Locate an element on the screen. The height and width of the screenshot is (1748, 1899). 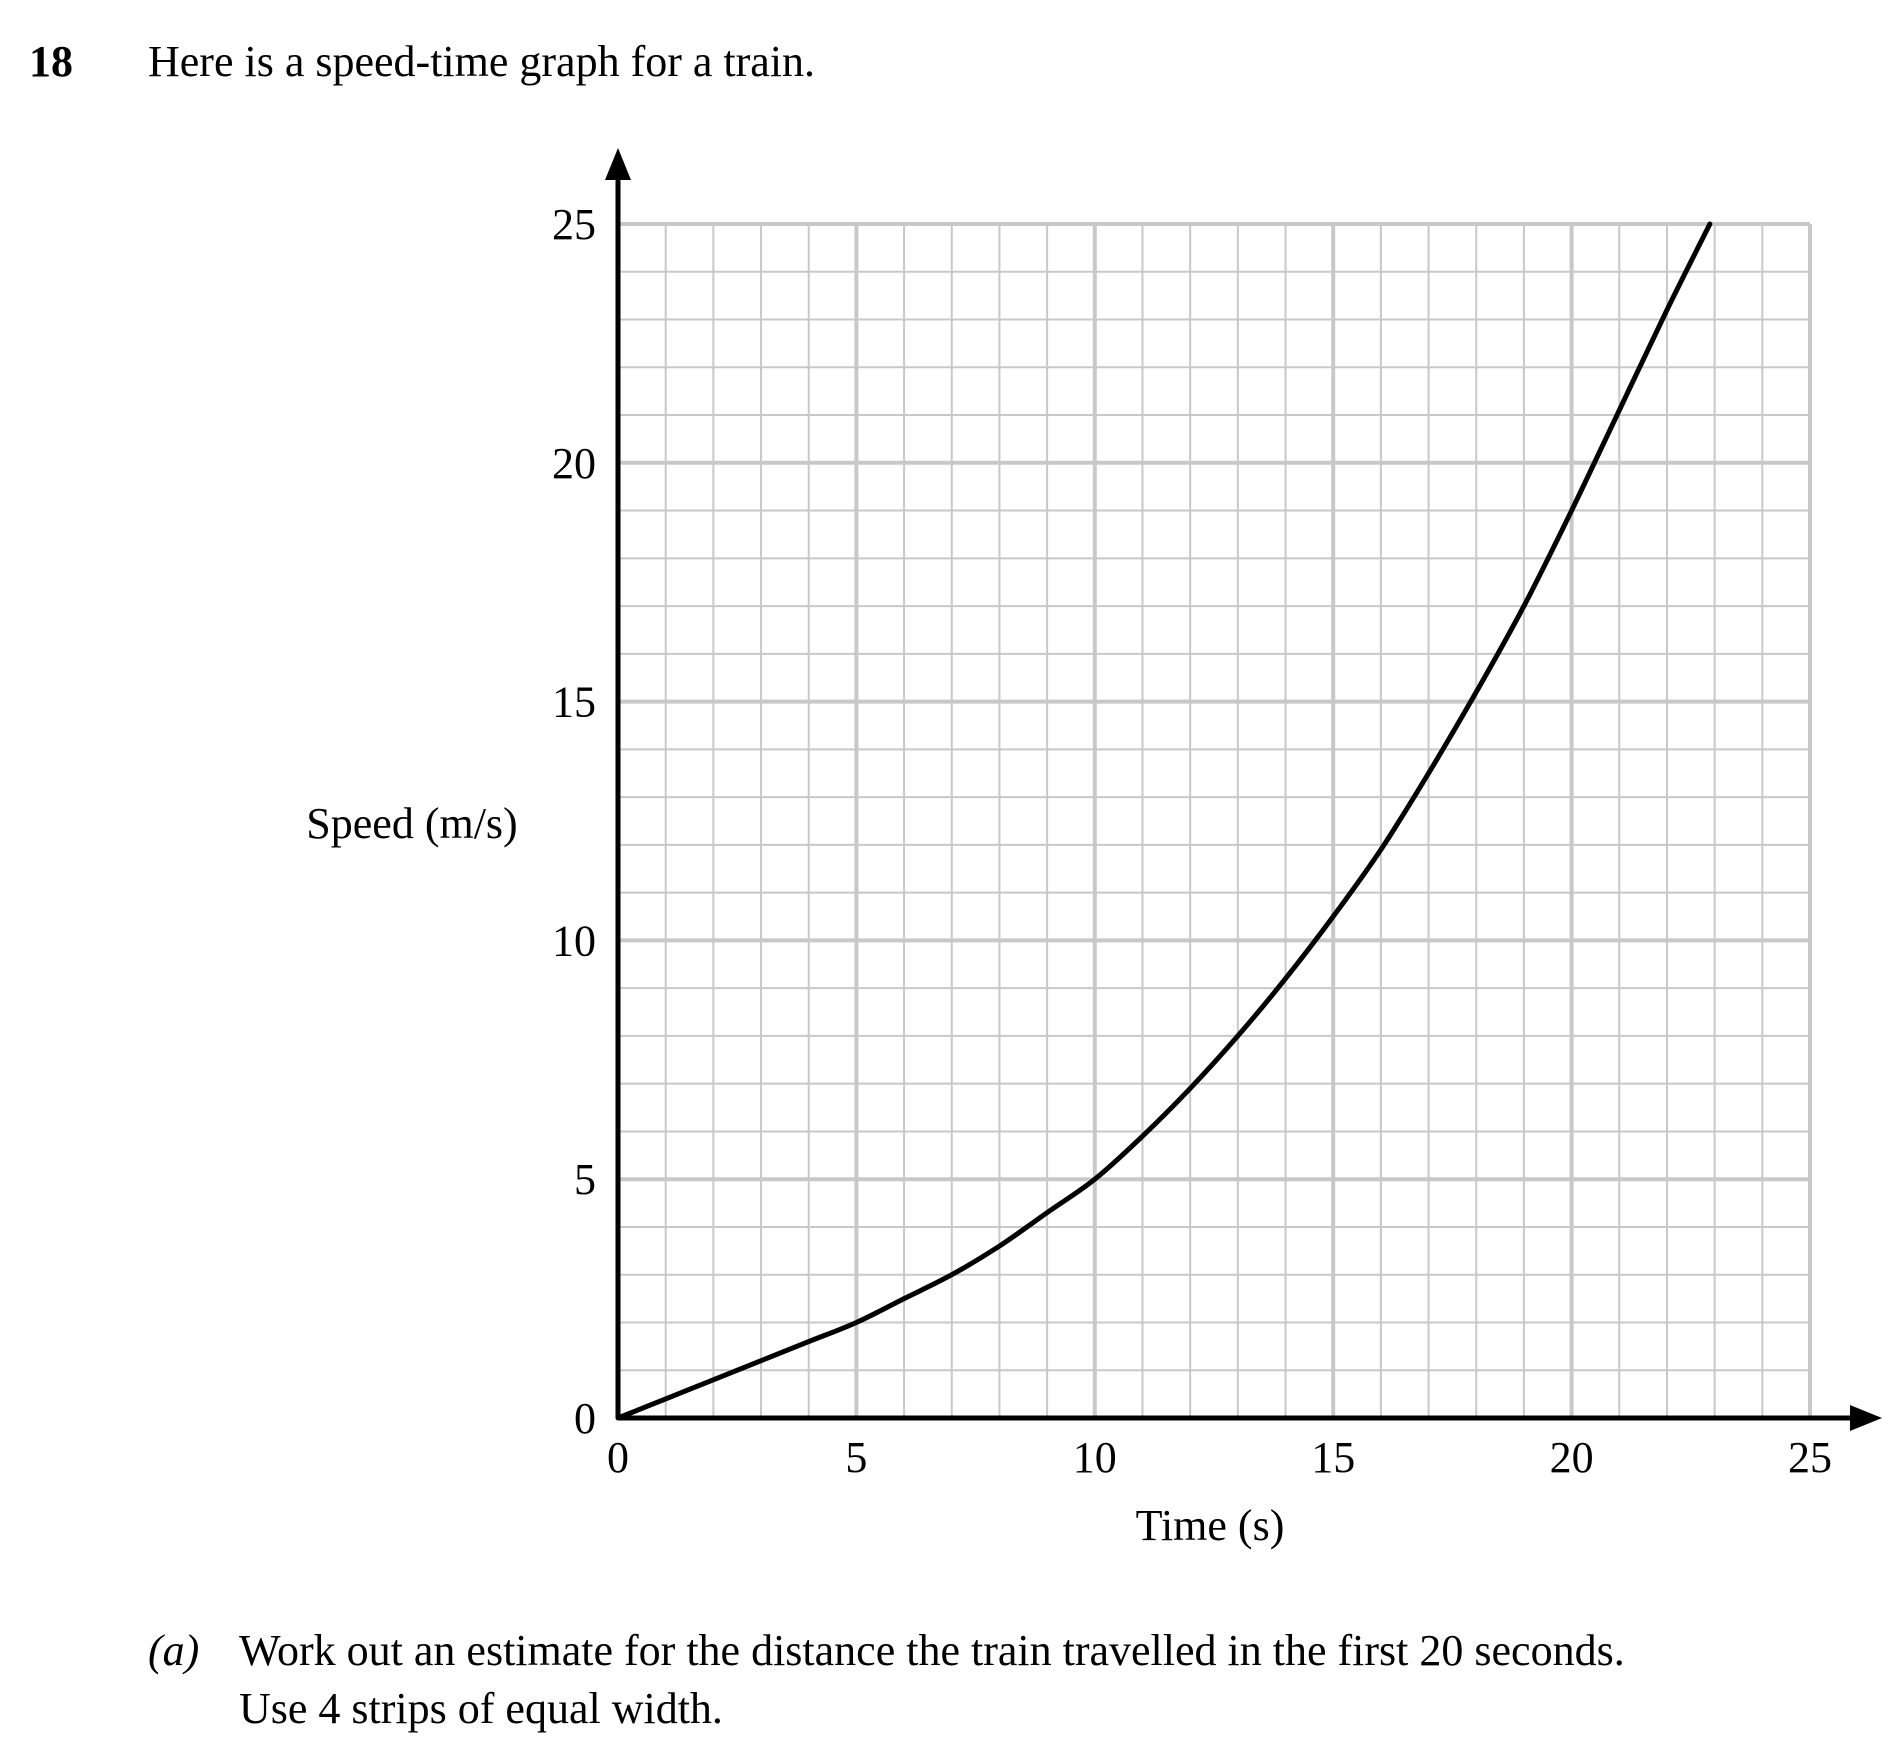
question-number: 18 is located at coordinates (51, 61).